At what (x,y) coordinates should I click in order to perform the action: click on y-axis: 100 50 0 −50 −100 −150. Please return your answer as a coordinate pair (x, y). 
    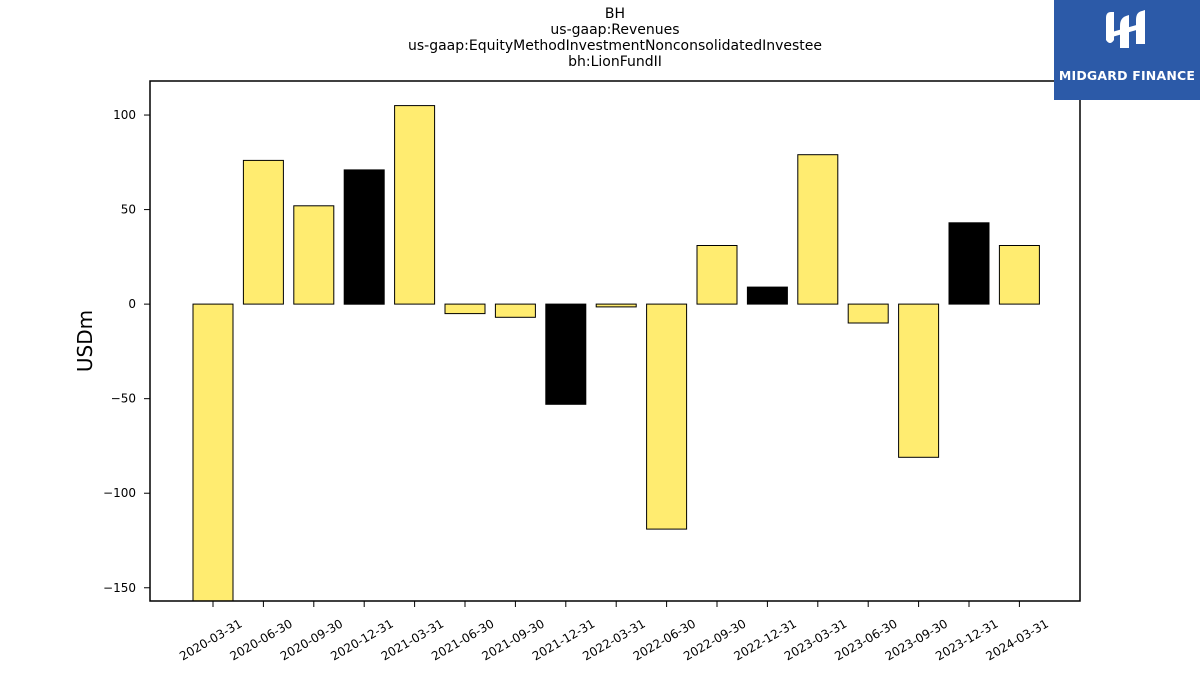
    Looking at the image, I should click on (126, 351).